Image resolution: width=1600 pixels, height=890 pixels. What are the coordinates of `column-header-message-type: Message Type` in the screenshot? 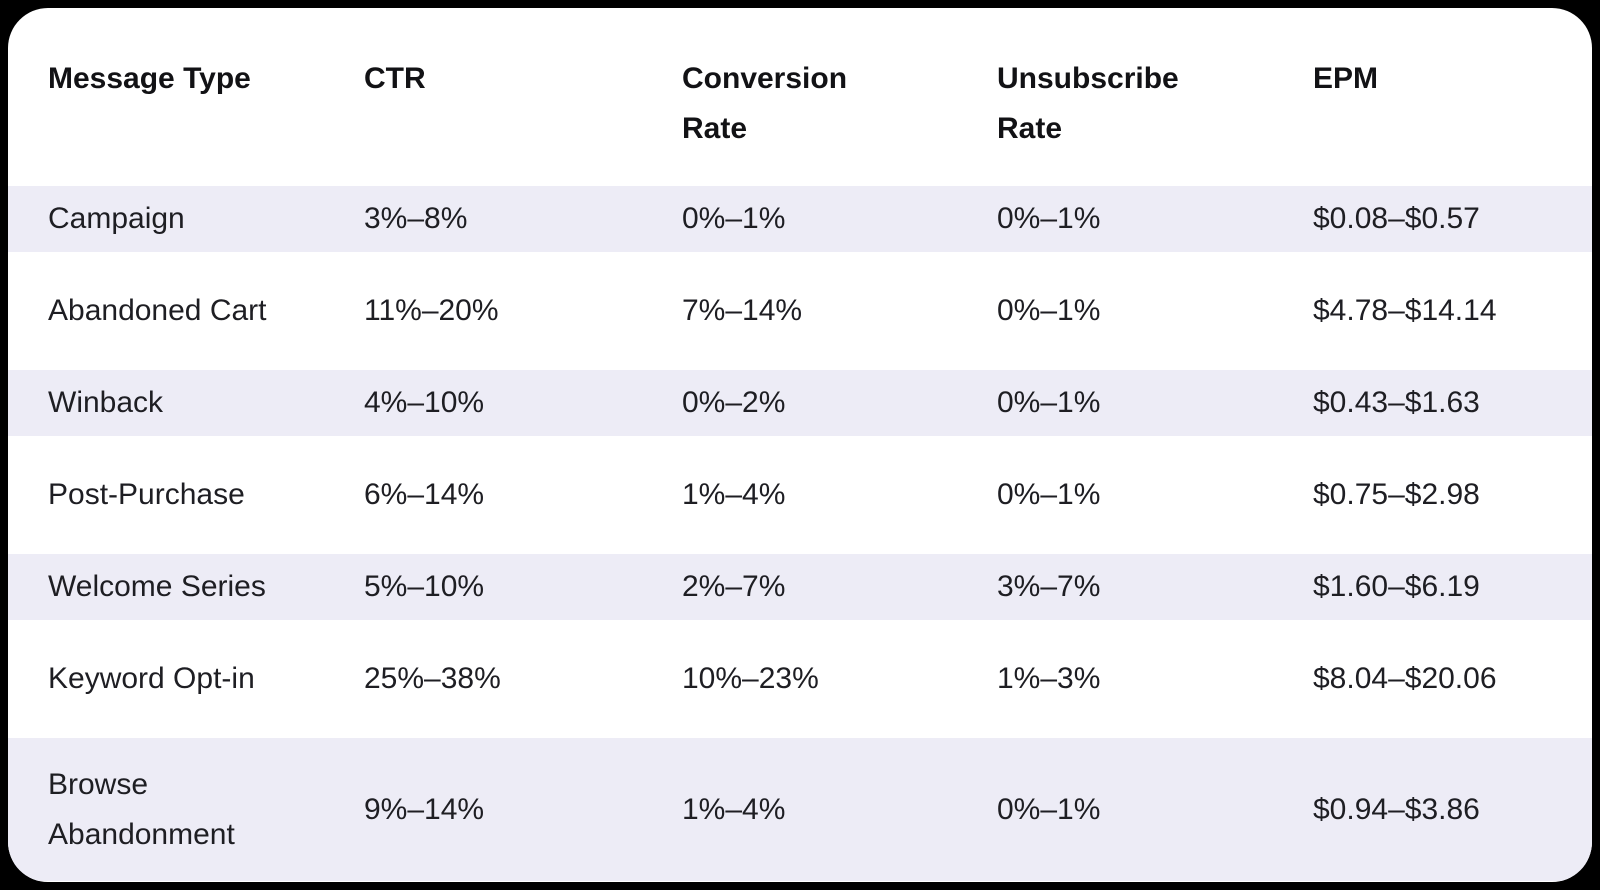 It's located at (149, 78).